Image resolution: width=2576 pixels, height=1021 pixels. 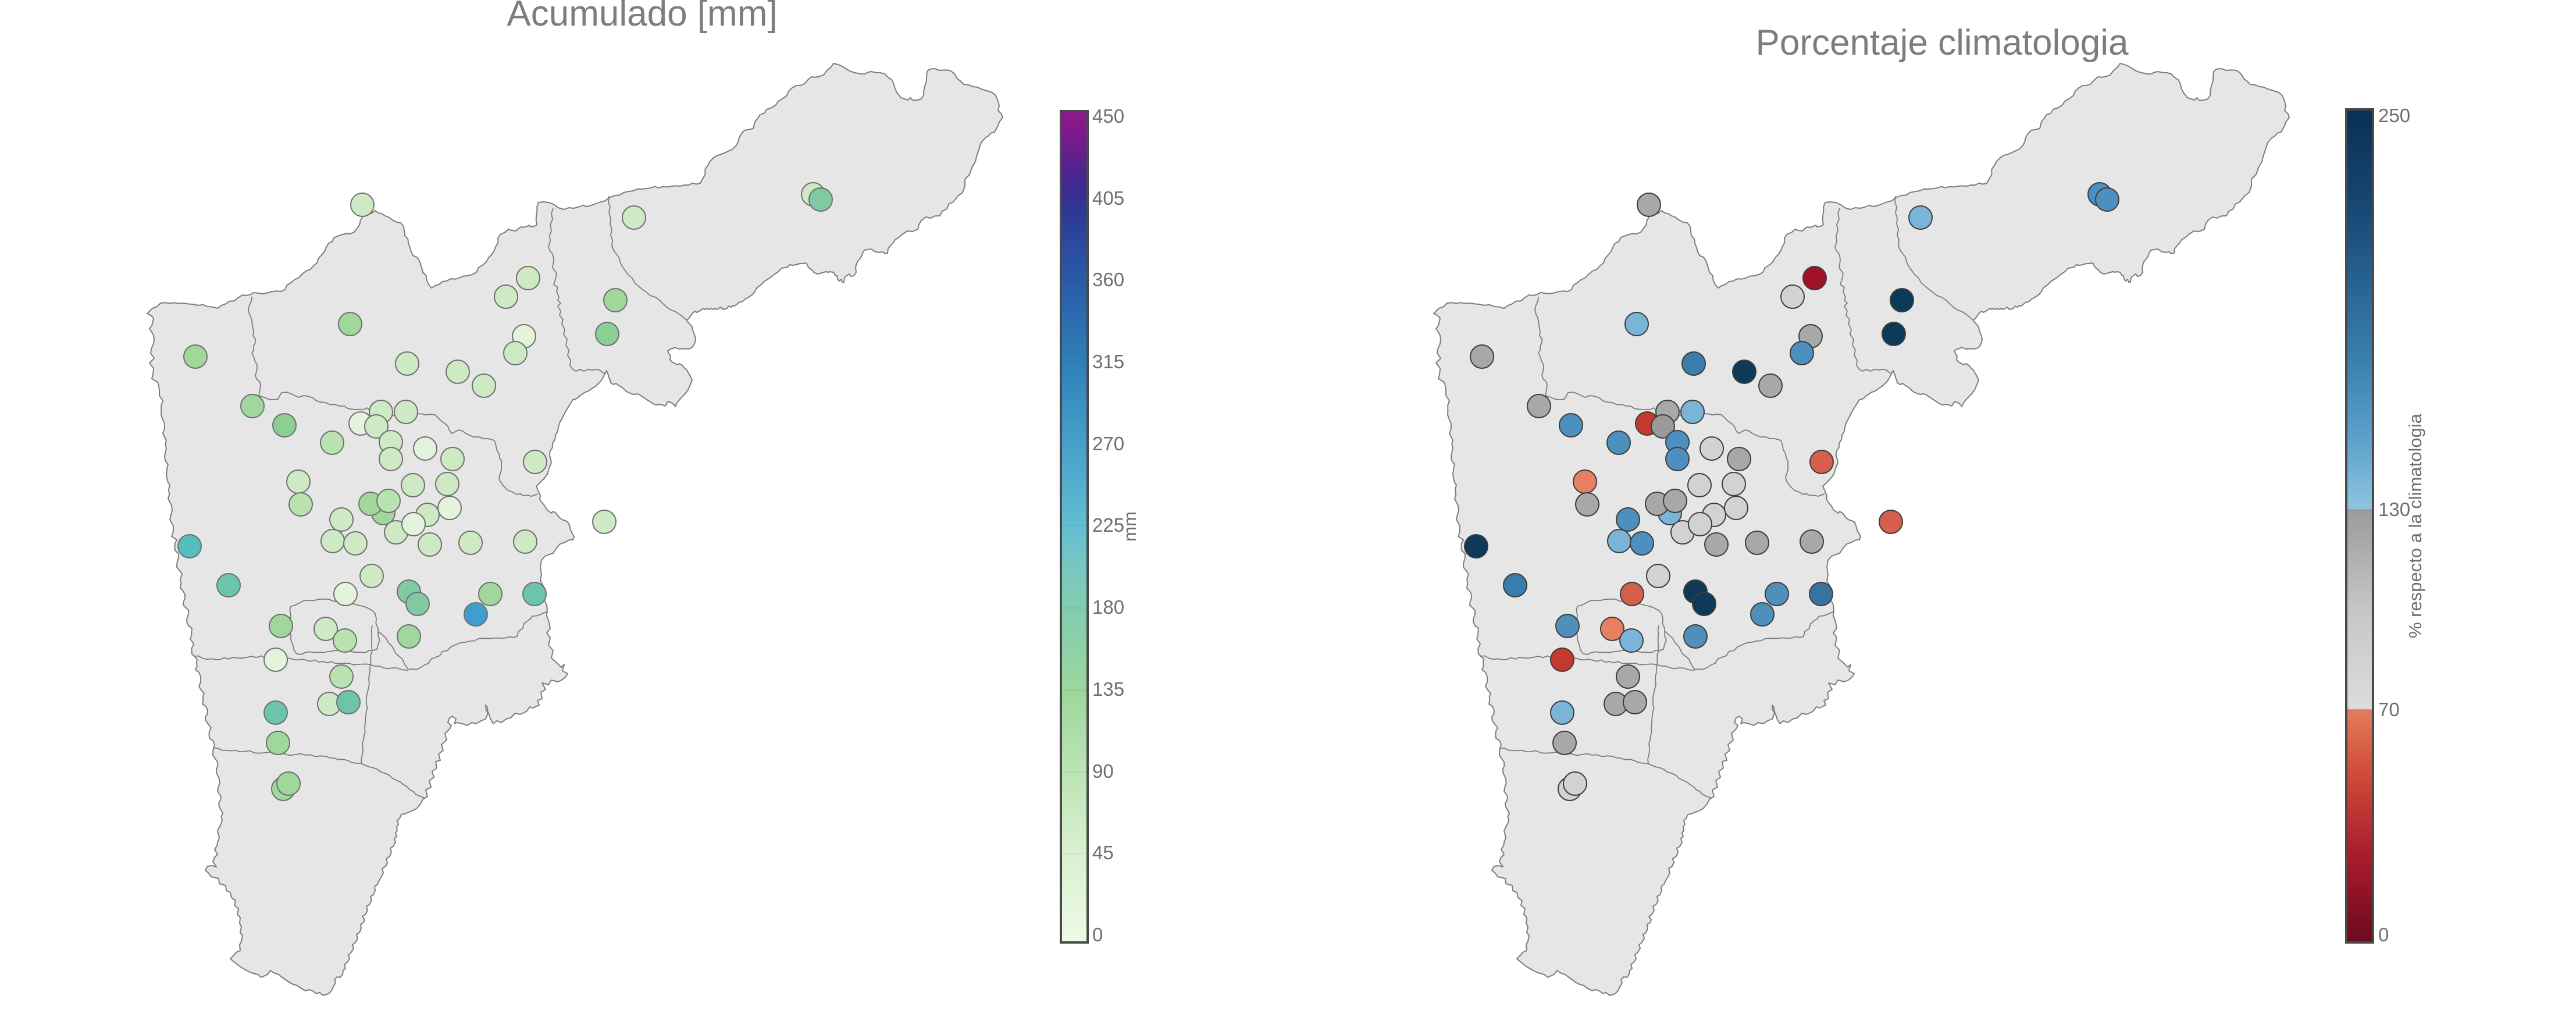 What do you see at coordinates (1130, 526) in the screenshot?
I see `svg-text: mm` at bounding box center [1130, 526].